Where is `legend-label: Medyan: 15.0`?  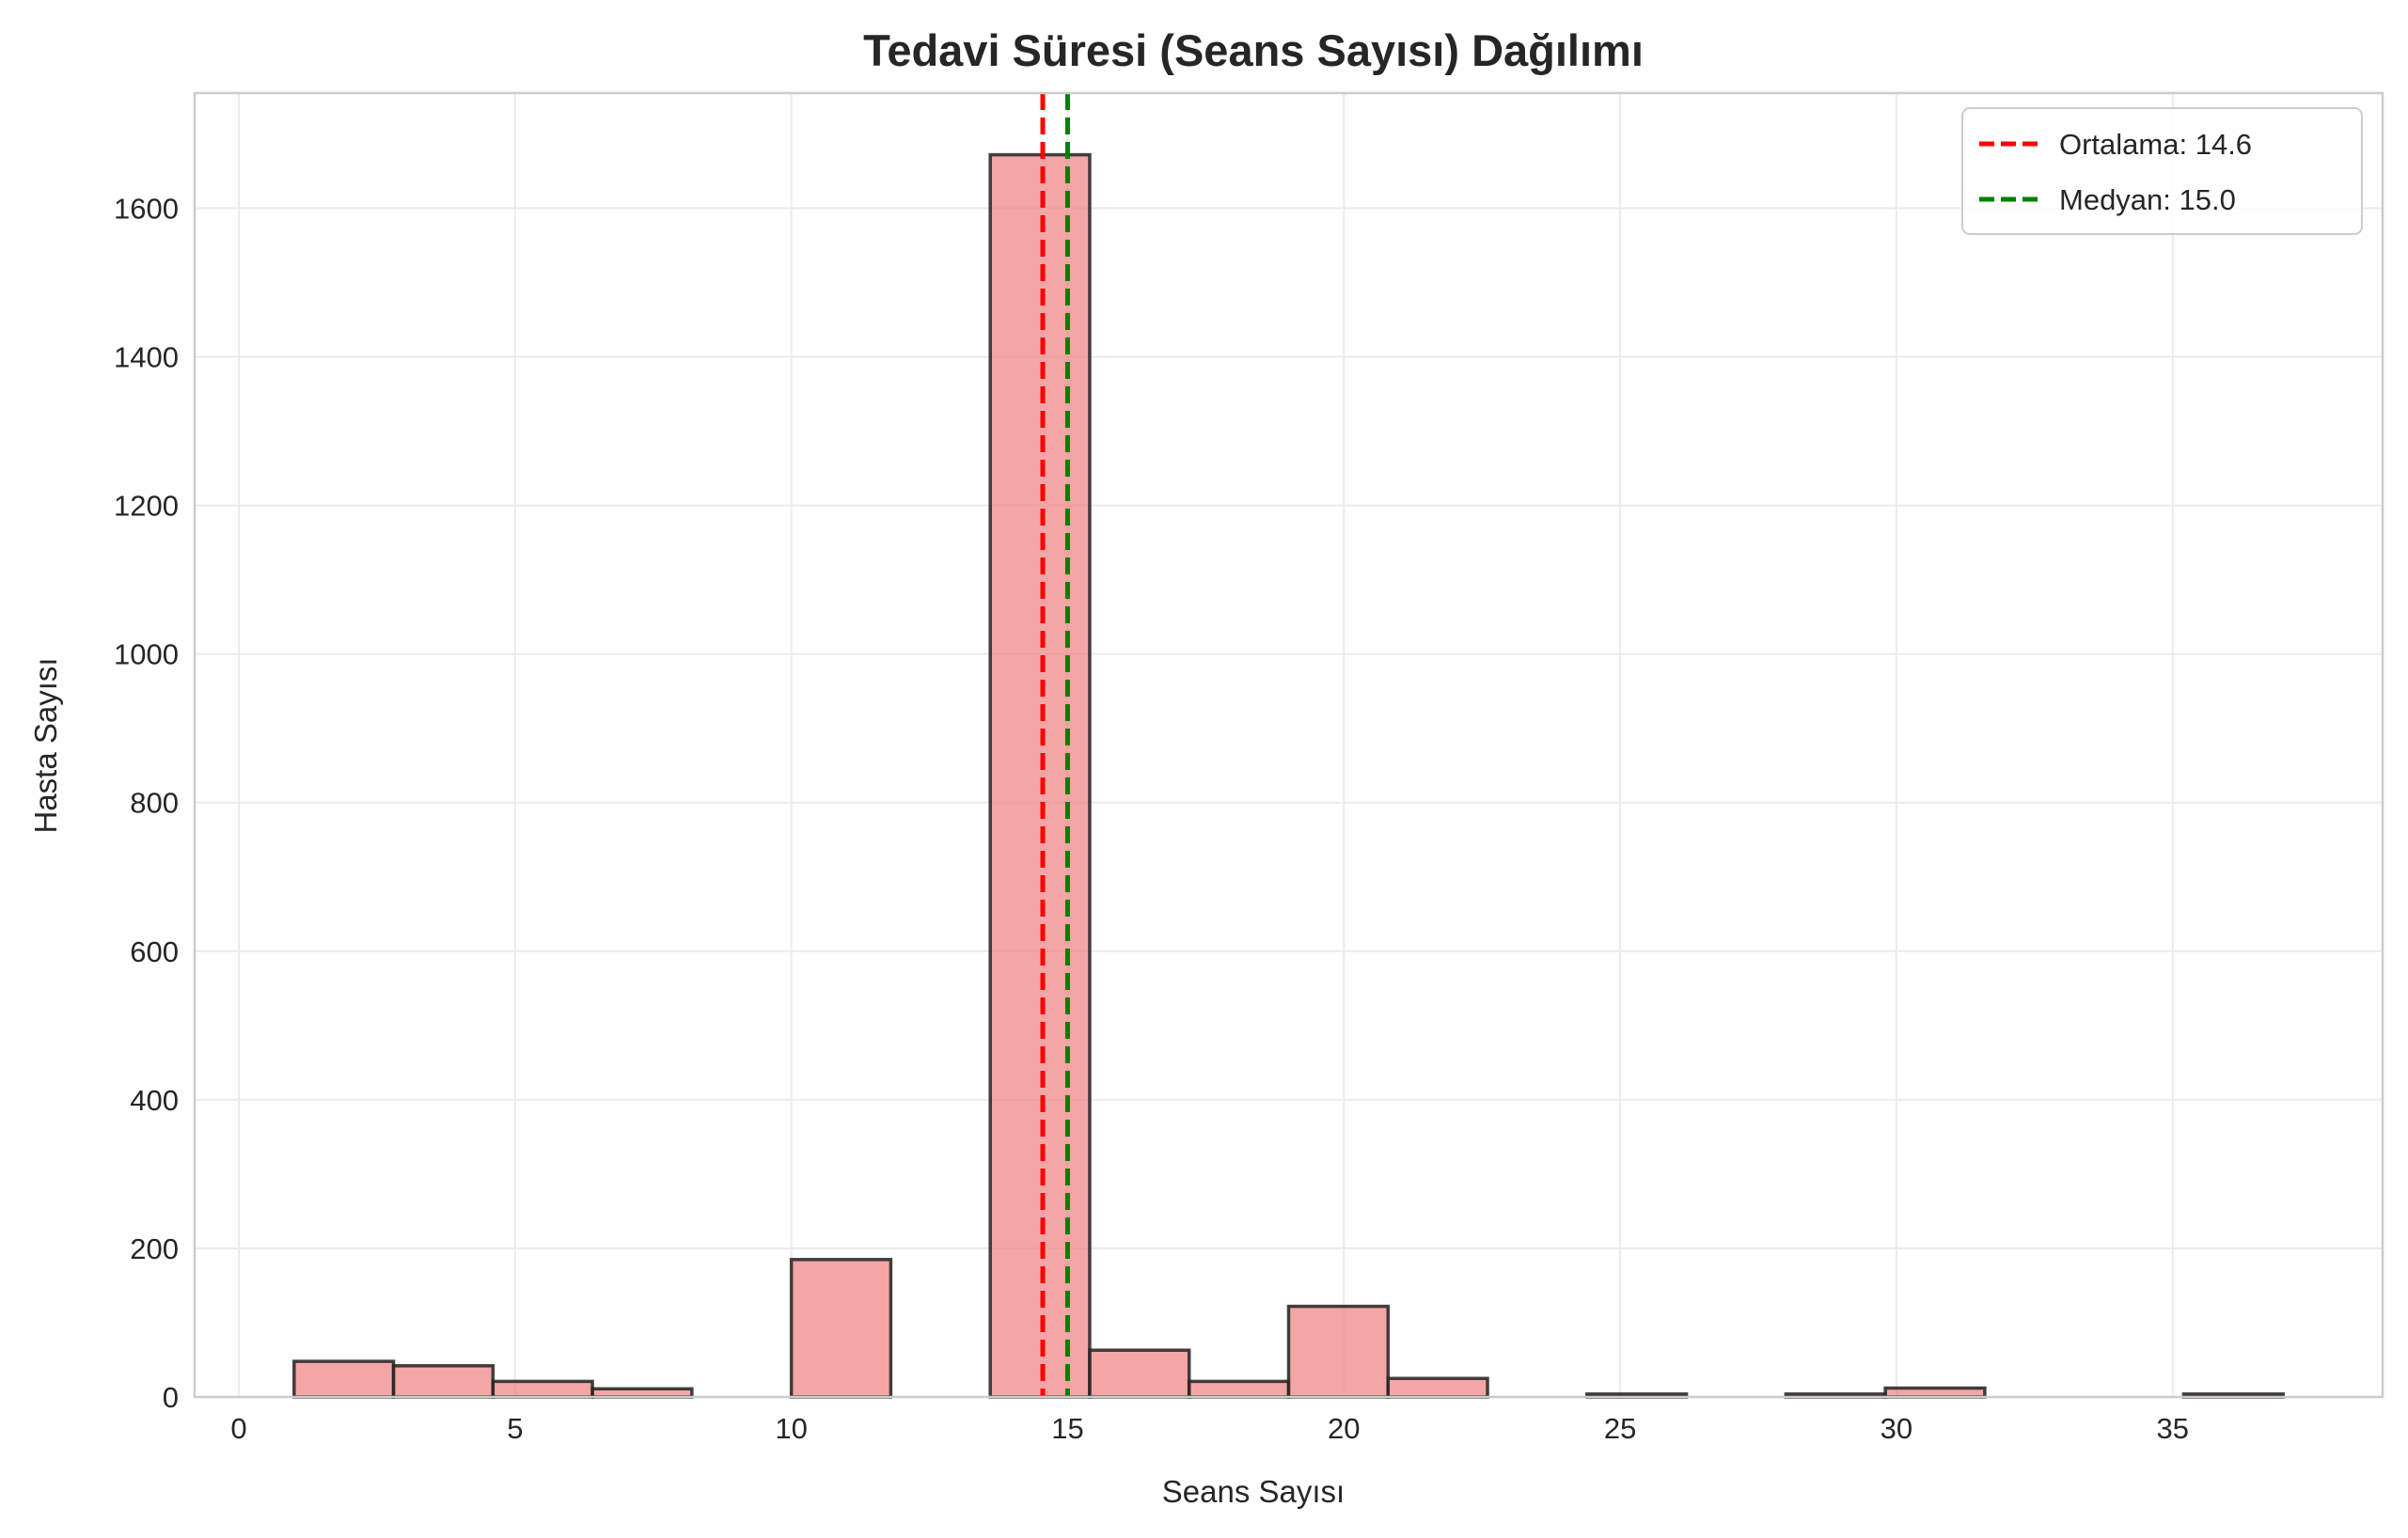
legend-label: Medyan: 15.0 is located at coordinates (2147, 199).